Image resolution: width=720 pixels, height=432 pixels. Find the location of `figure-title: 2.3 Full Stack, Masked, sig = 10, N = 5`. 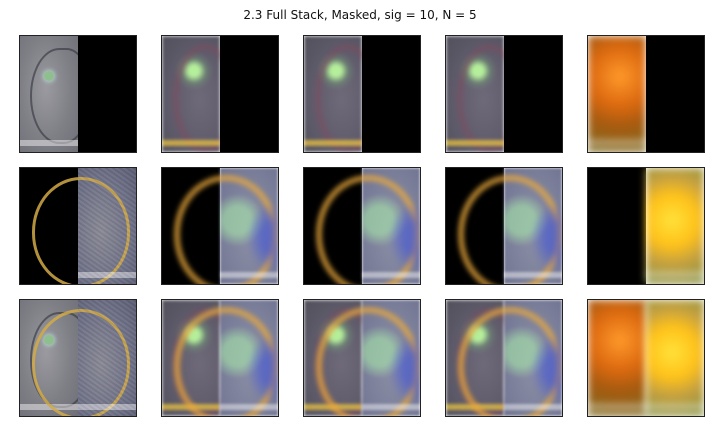

figure-title: 2.3 Full Stack, Masked, sig = 10, N = 5 is located at coordinates (360, 15).